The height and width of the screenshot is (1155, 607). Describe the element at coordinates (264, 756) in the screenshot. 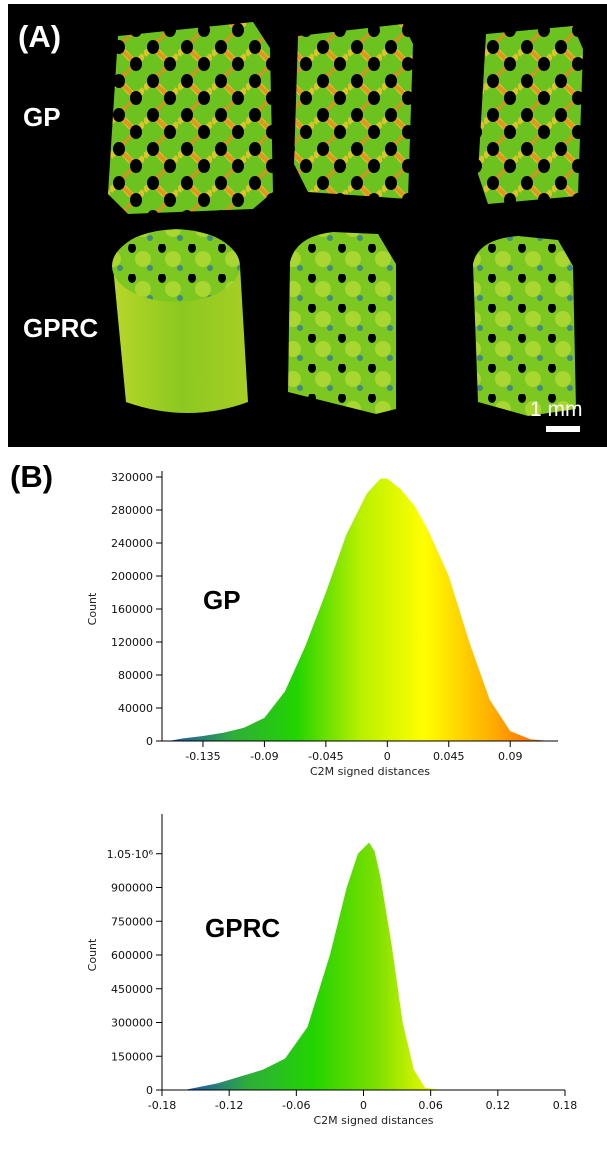

I see `x-tick-label: -0.09` at that location.